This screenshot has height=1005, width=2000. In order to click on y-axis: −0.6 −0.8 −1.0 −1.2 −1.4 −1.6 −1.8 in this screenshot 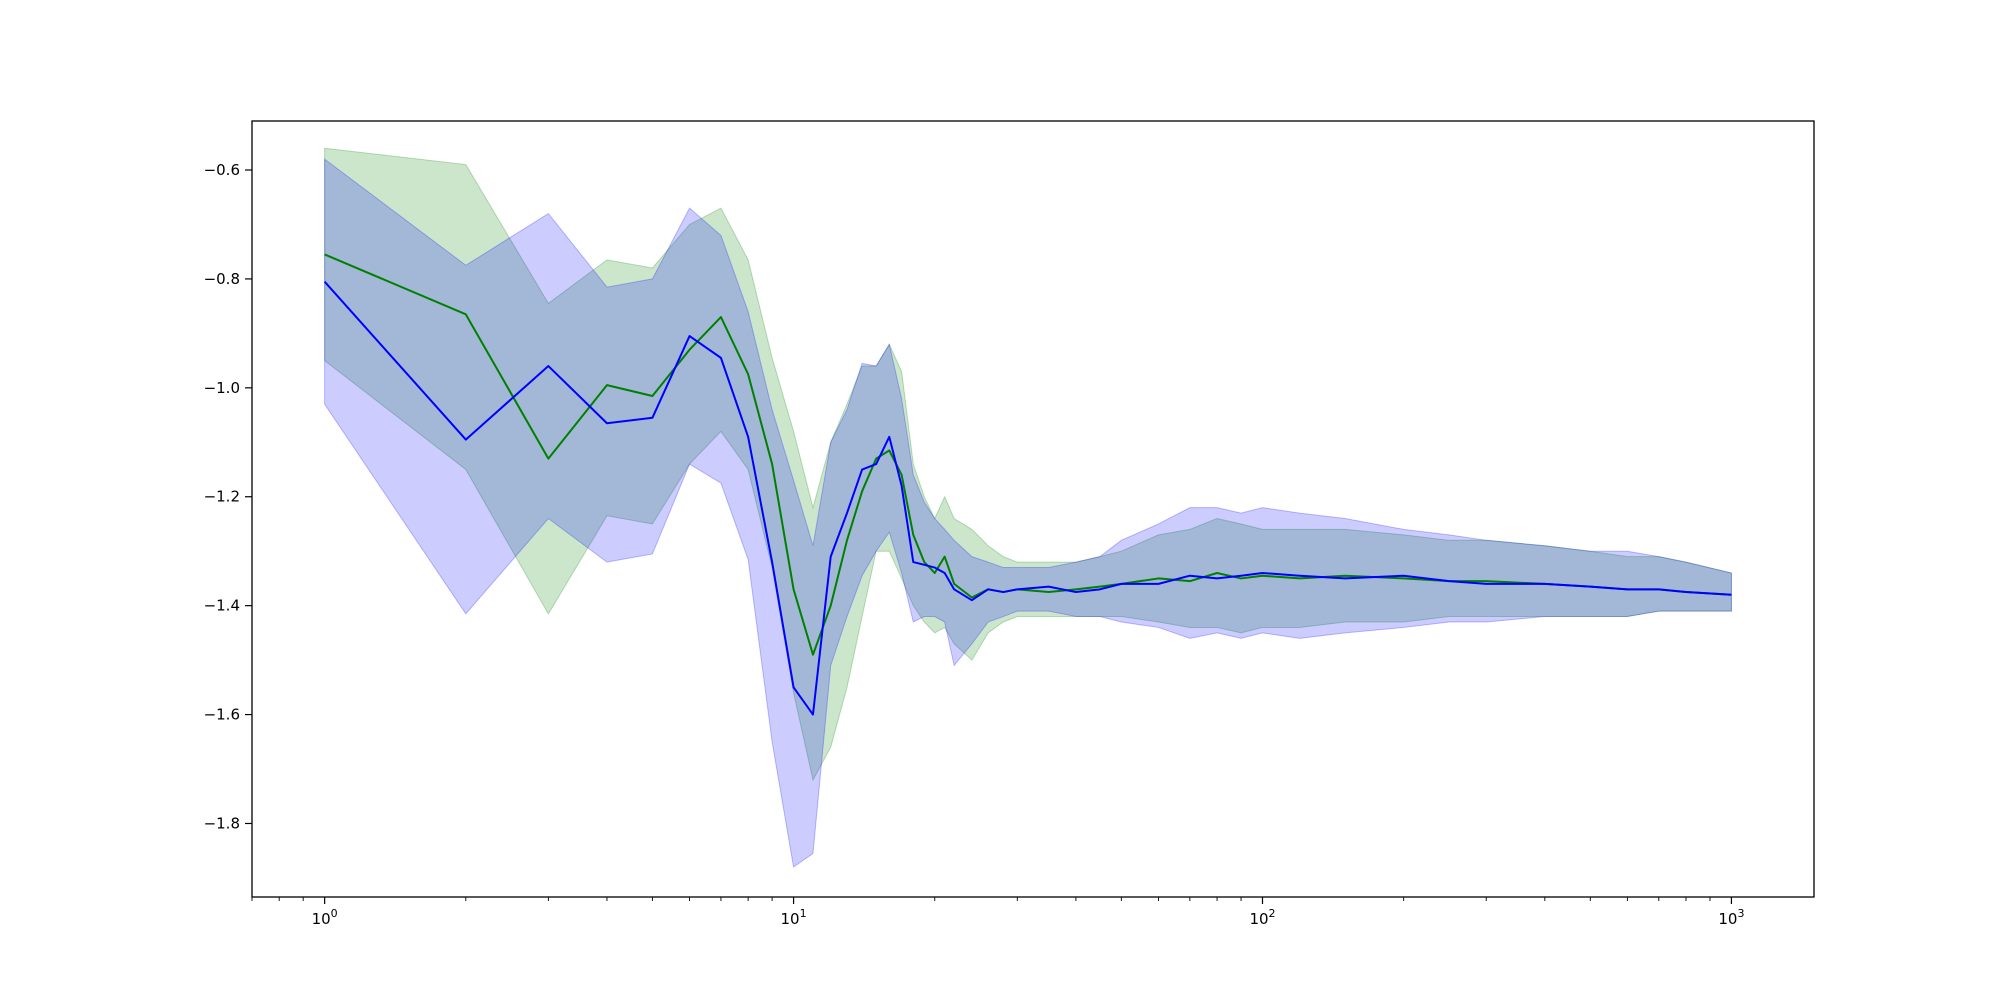, I will do `click(228, 496)`.